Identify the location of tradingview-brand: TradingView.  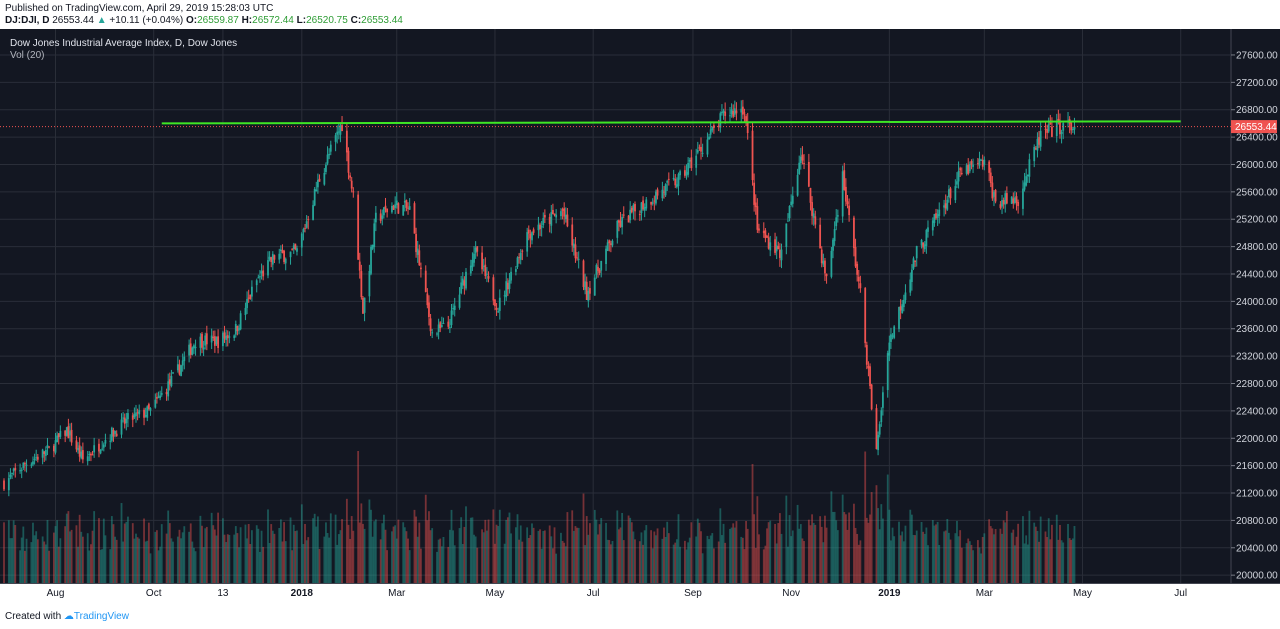
(101, 616).